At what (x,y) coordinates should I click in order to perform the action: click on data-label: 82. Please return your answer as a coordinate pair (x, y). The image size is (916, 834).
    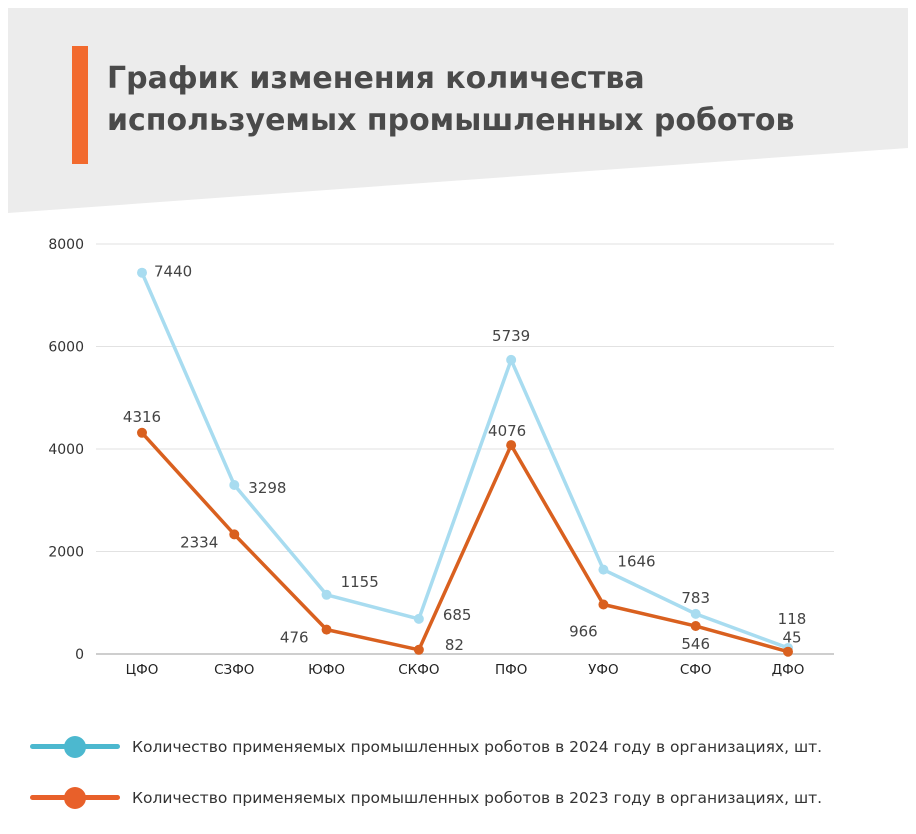
    Looking at the image, I should click on (454, 645).